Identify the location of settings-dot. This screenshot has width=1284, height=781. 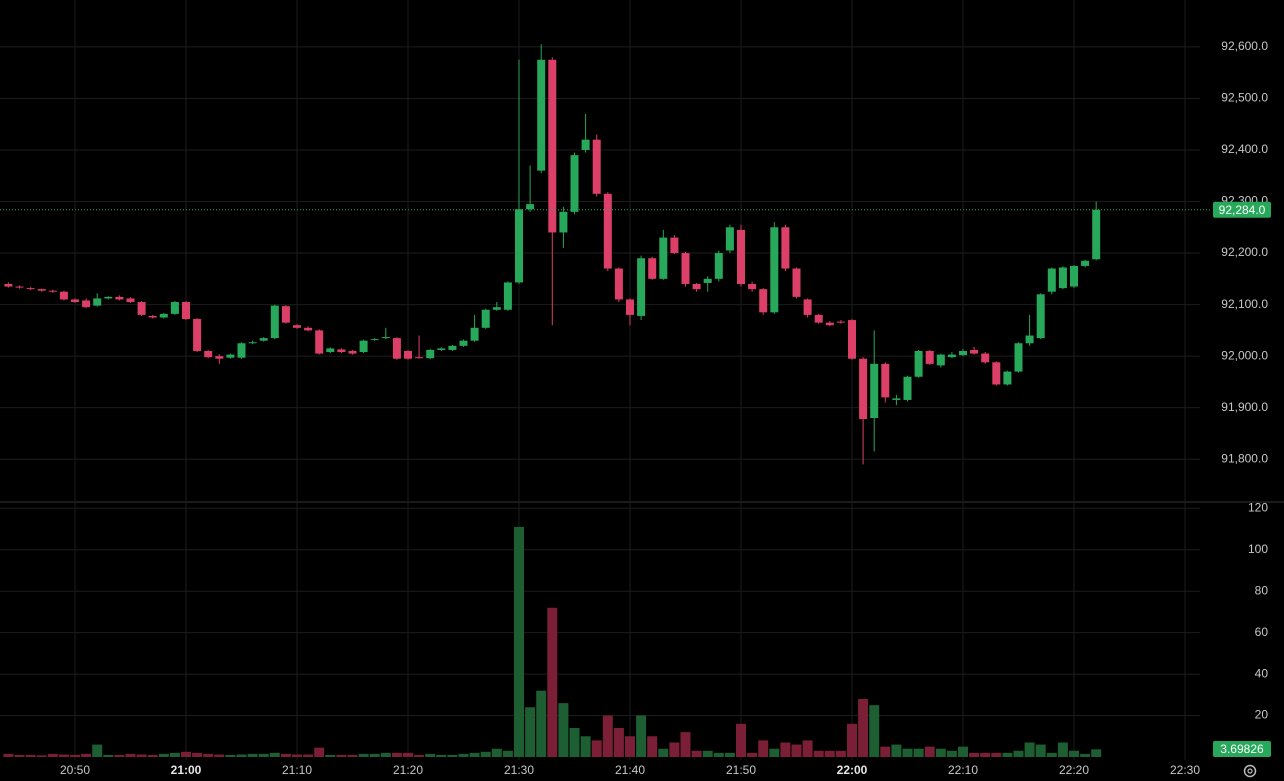
(1250, 771).